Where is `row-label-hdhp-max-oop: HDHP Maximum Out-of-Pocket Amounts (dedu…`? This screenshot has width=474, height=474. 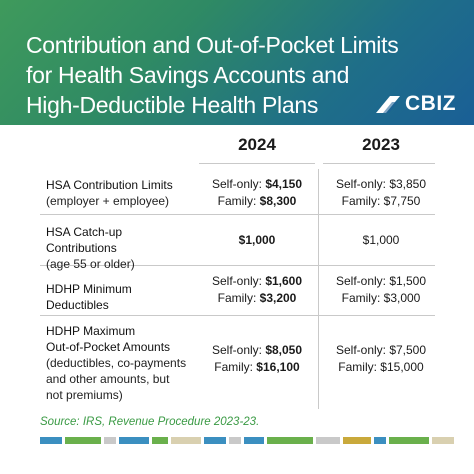
row-label-hdhp-max-oop: HDHP Maximum Out-of-Pocket Amounts (dedu… is located at coordinates (116, 363).